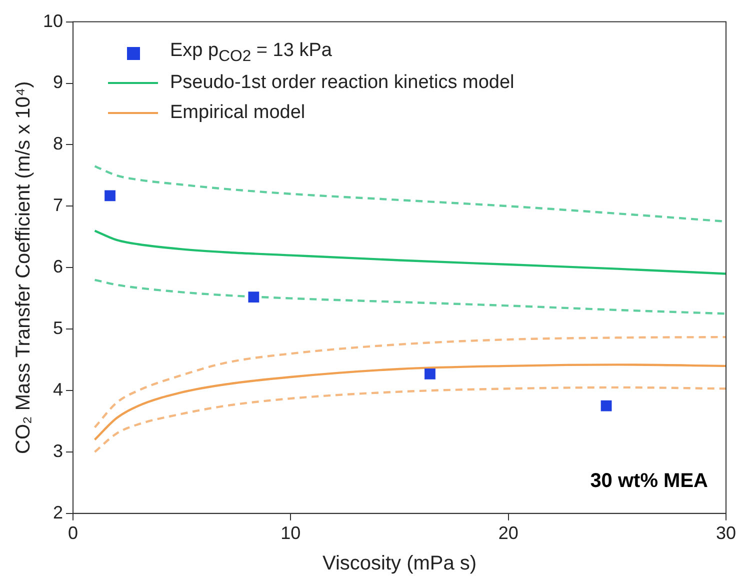 The width and height of the screenshot is (748, 588). What do you see at coordinates (251, 53) in the screenshot?
I see `legend-label: Exp p$_{CO2}$ = 13 kPa` at bounding box center [251, 53].